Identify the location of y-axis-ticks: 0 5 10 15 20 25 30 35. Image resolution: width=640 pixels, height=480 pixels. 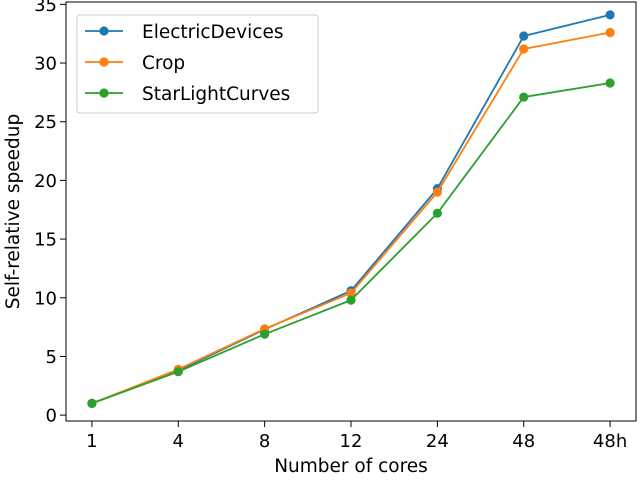
(50, 213).